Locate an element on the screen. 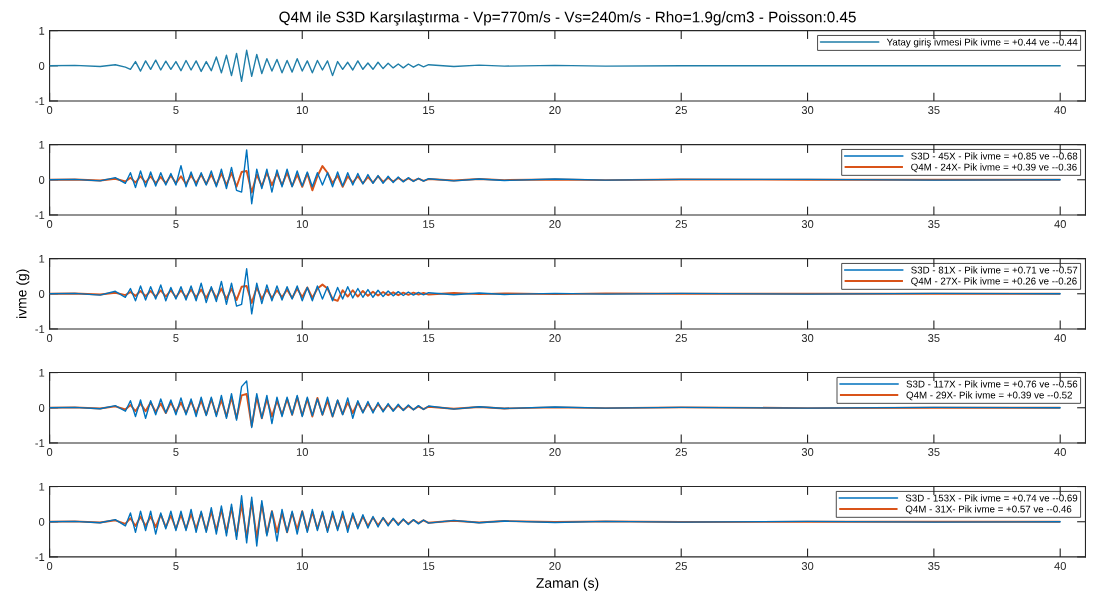 This screenshot has height=612, width=1102. text: S3D - 81X - Pik ivme = +0.71 ve --0.57 is located at coordinates (994, 270).